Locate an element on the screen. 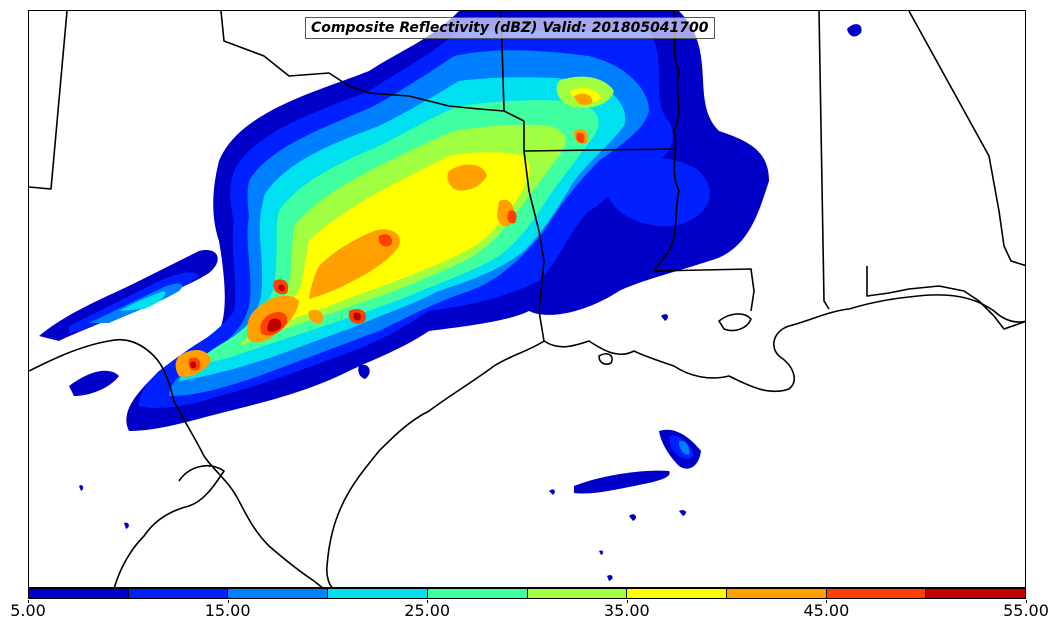 This screenshot has width=1060, height=633. texas-coastline is located at coordinates (435, 463).